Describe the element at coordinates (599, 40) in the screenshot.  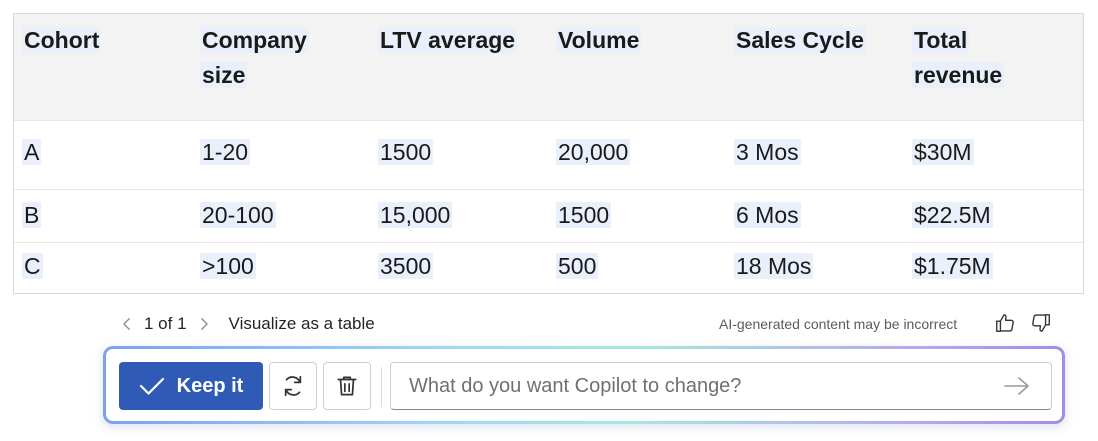
I see `header-volume: Volume` at that location.